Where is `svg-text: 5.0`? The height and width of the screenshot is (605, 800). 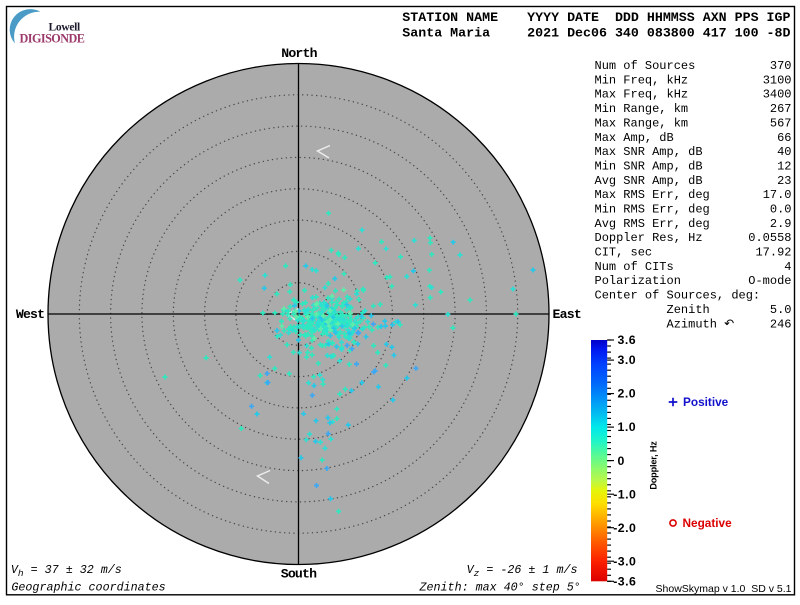
svg-text: 5.0 is located at coordinates (781, 310).